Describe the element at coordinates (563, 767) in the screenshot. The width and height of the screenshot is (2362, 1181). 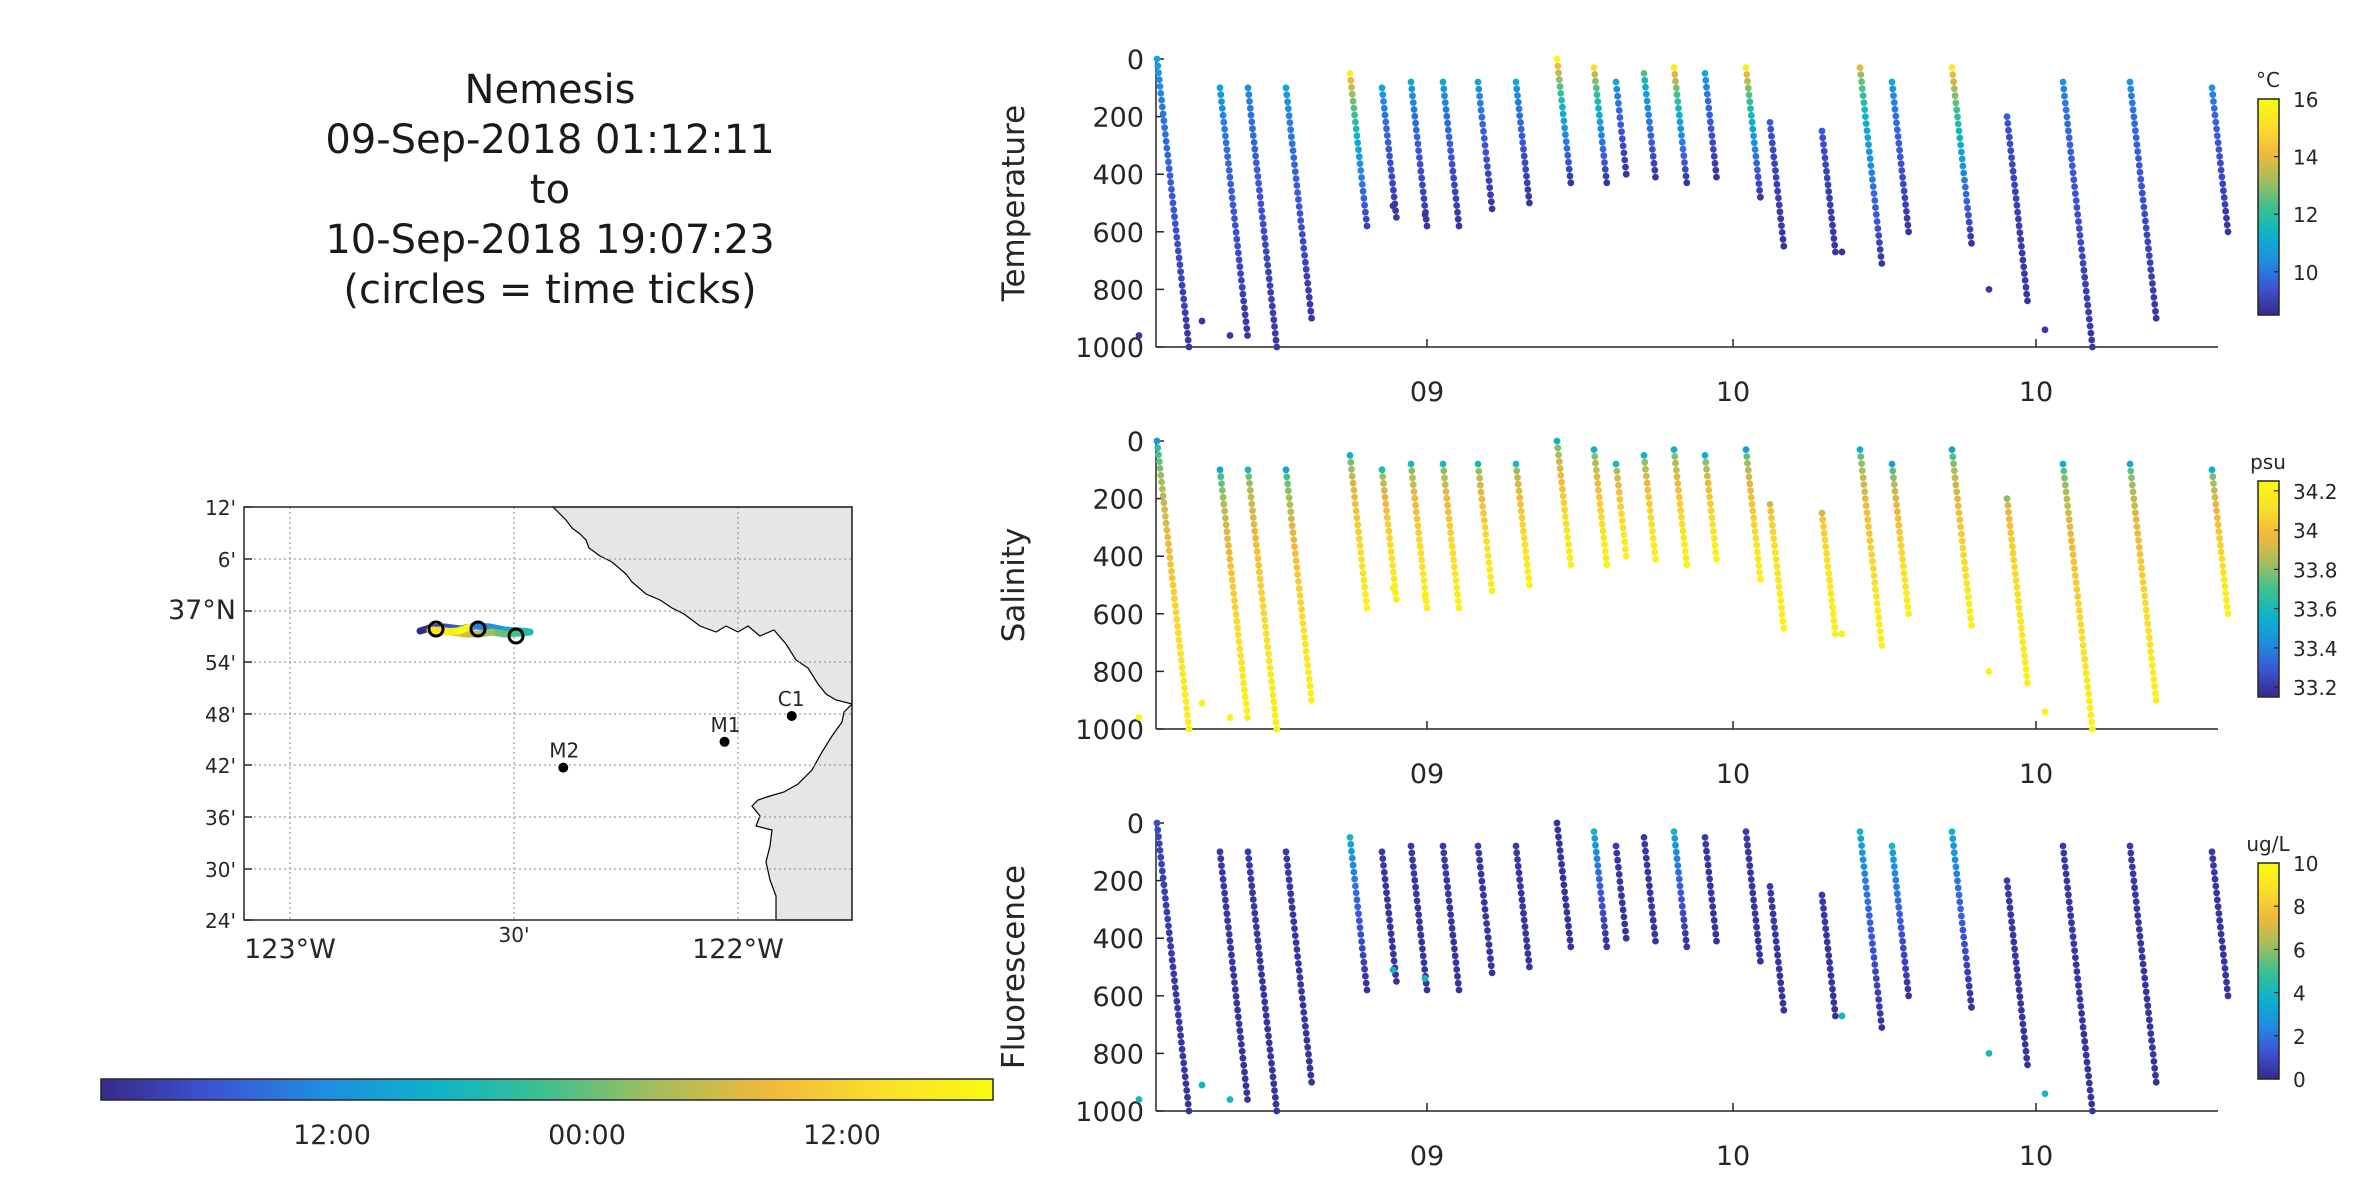
I see `station-marker` at that location.